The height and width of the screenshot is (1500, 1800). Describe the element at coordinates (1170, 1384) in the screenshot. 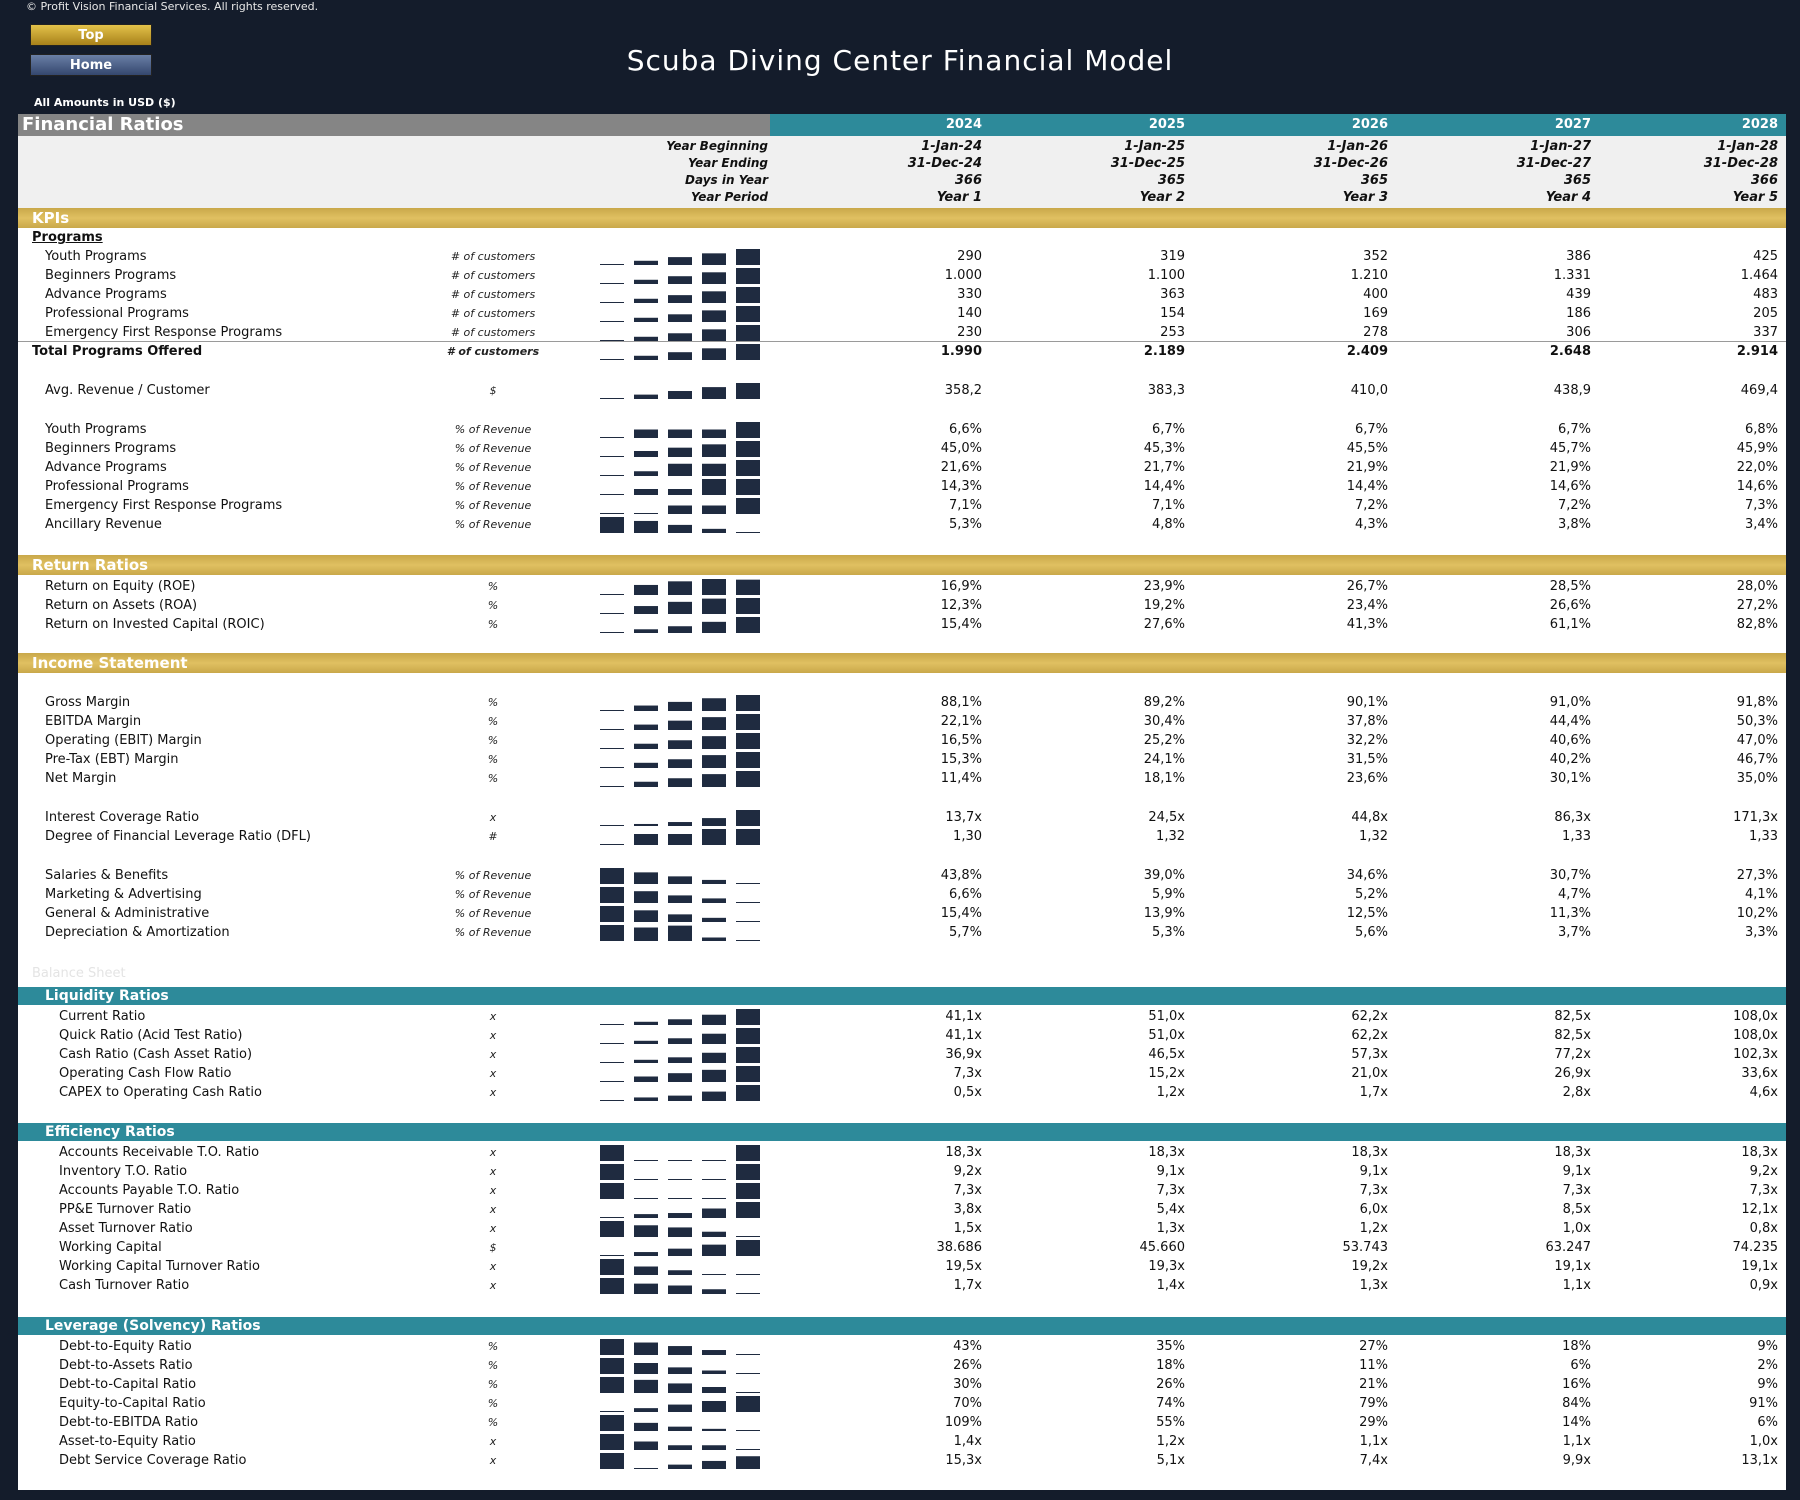

I see `row-value: 26%` at that location.